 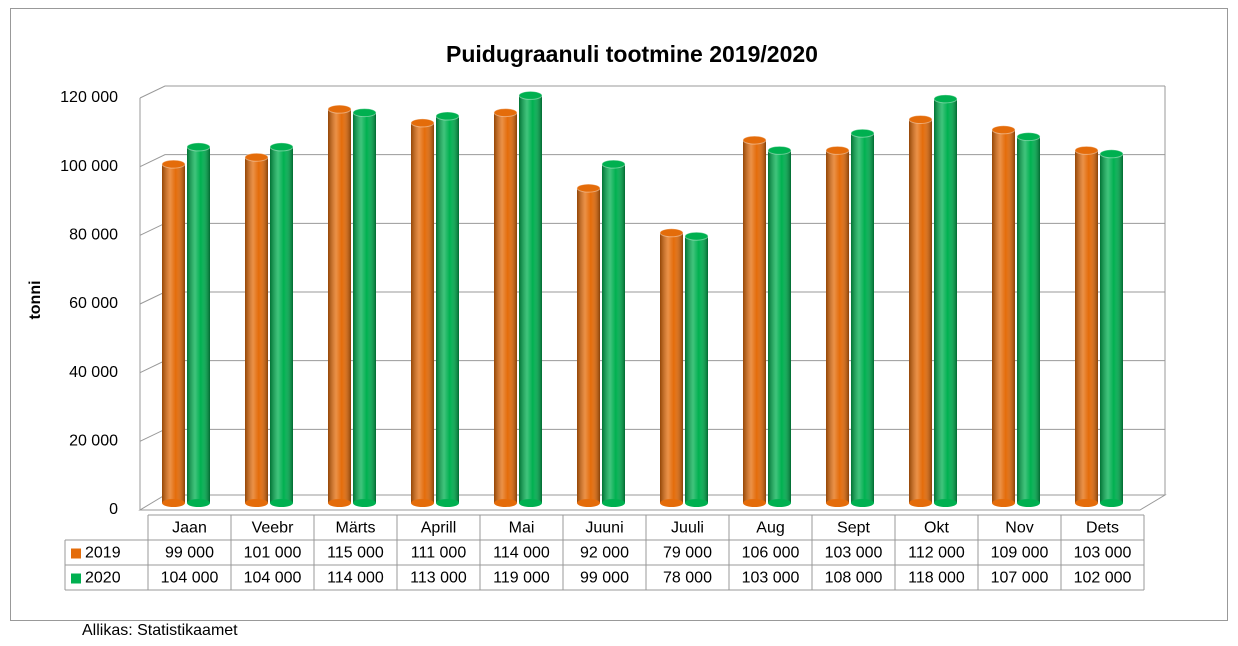 I want to click on data-label: 112 000, so click(x=936, y=553).